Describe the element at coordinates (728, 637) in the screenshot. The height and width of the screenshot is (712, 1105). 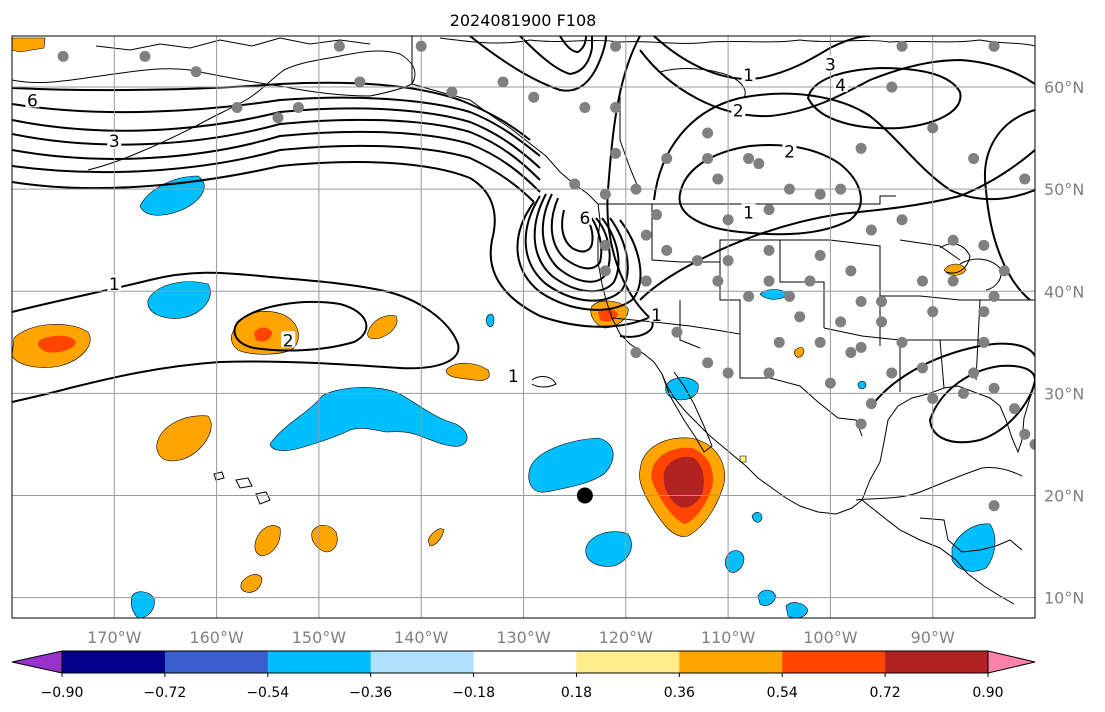
I see `lon-tick-label: 110°W` at that location.